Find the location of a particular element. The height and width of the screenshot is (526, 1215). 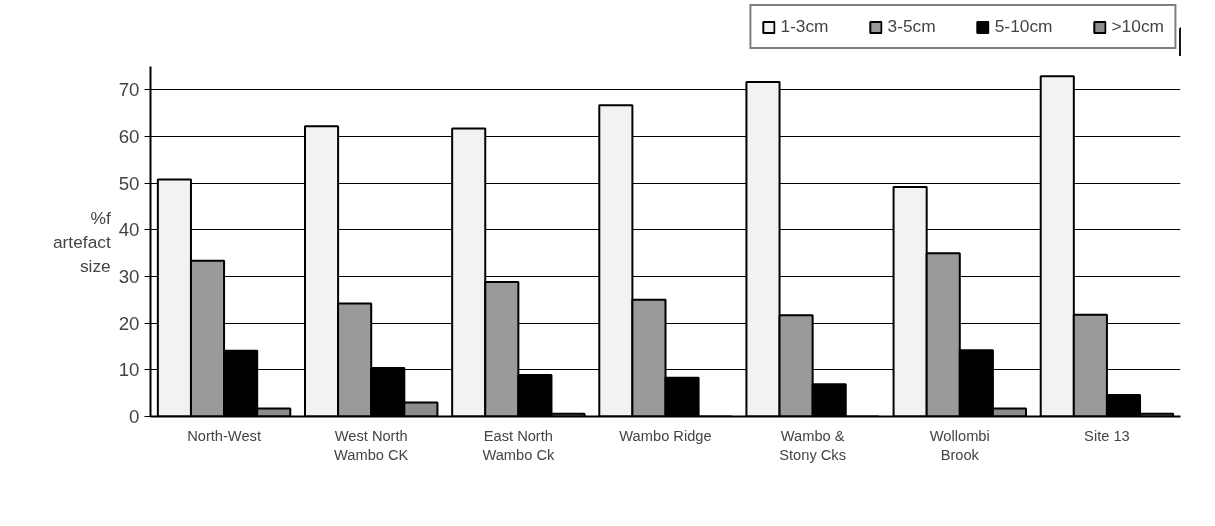

x-tick-label: Wollombi Brook is located at coordinates (959, 445).